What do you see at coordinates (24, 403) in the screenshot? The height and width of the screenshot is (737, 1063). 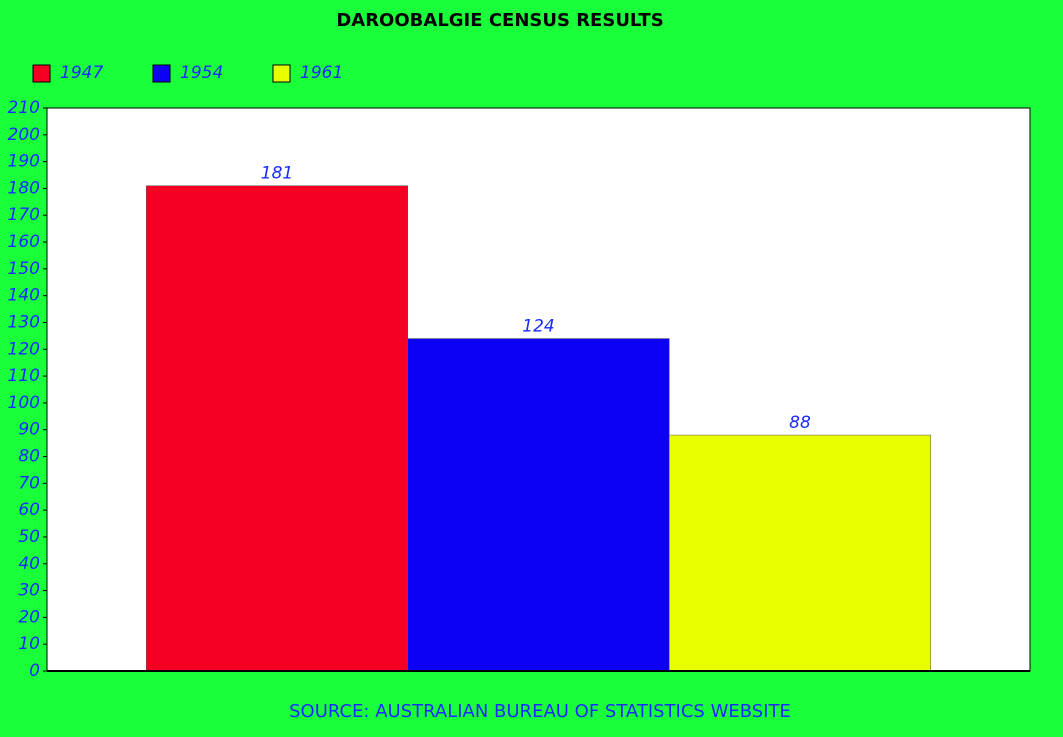 I see `y-tick-label: 100` at bounding box center [24, 403].